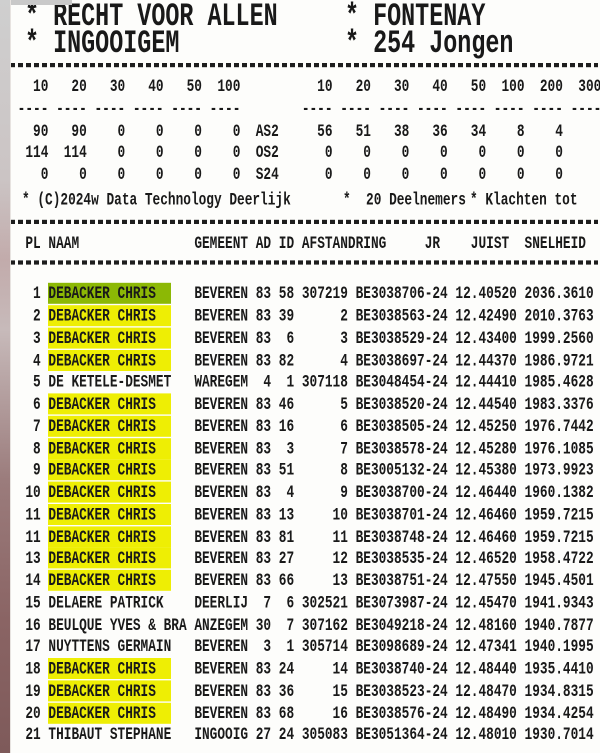 The image size is (600, 753). What do you see at coordinates (404, 199) in the screenshot?
I see `participants-text: * 20 Deelnemers` at bounding box center [404, 199].